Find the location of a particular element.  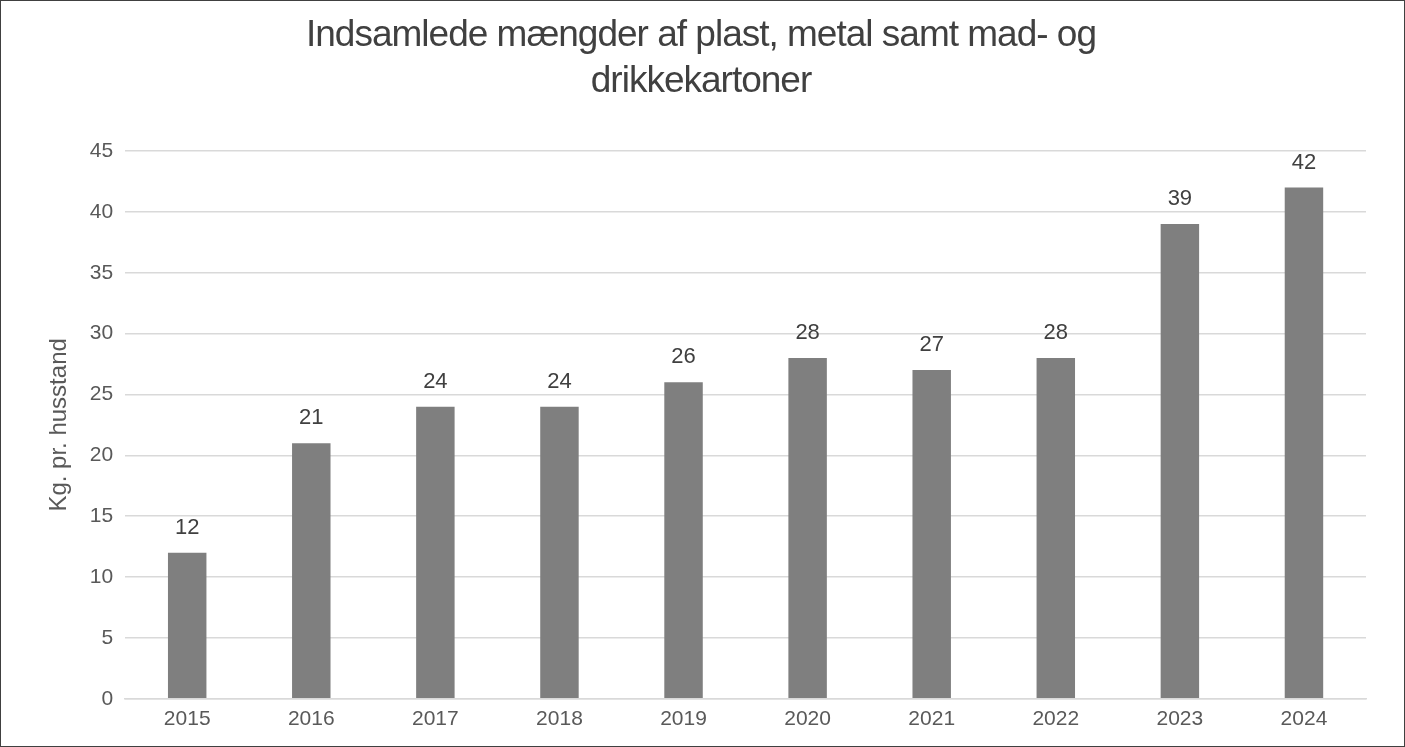

y-tick-label: 5 is located at coordinates (107, 636).